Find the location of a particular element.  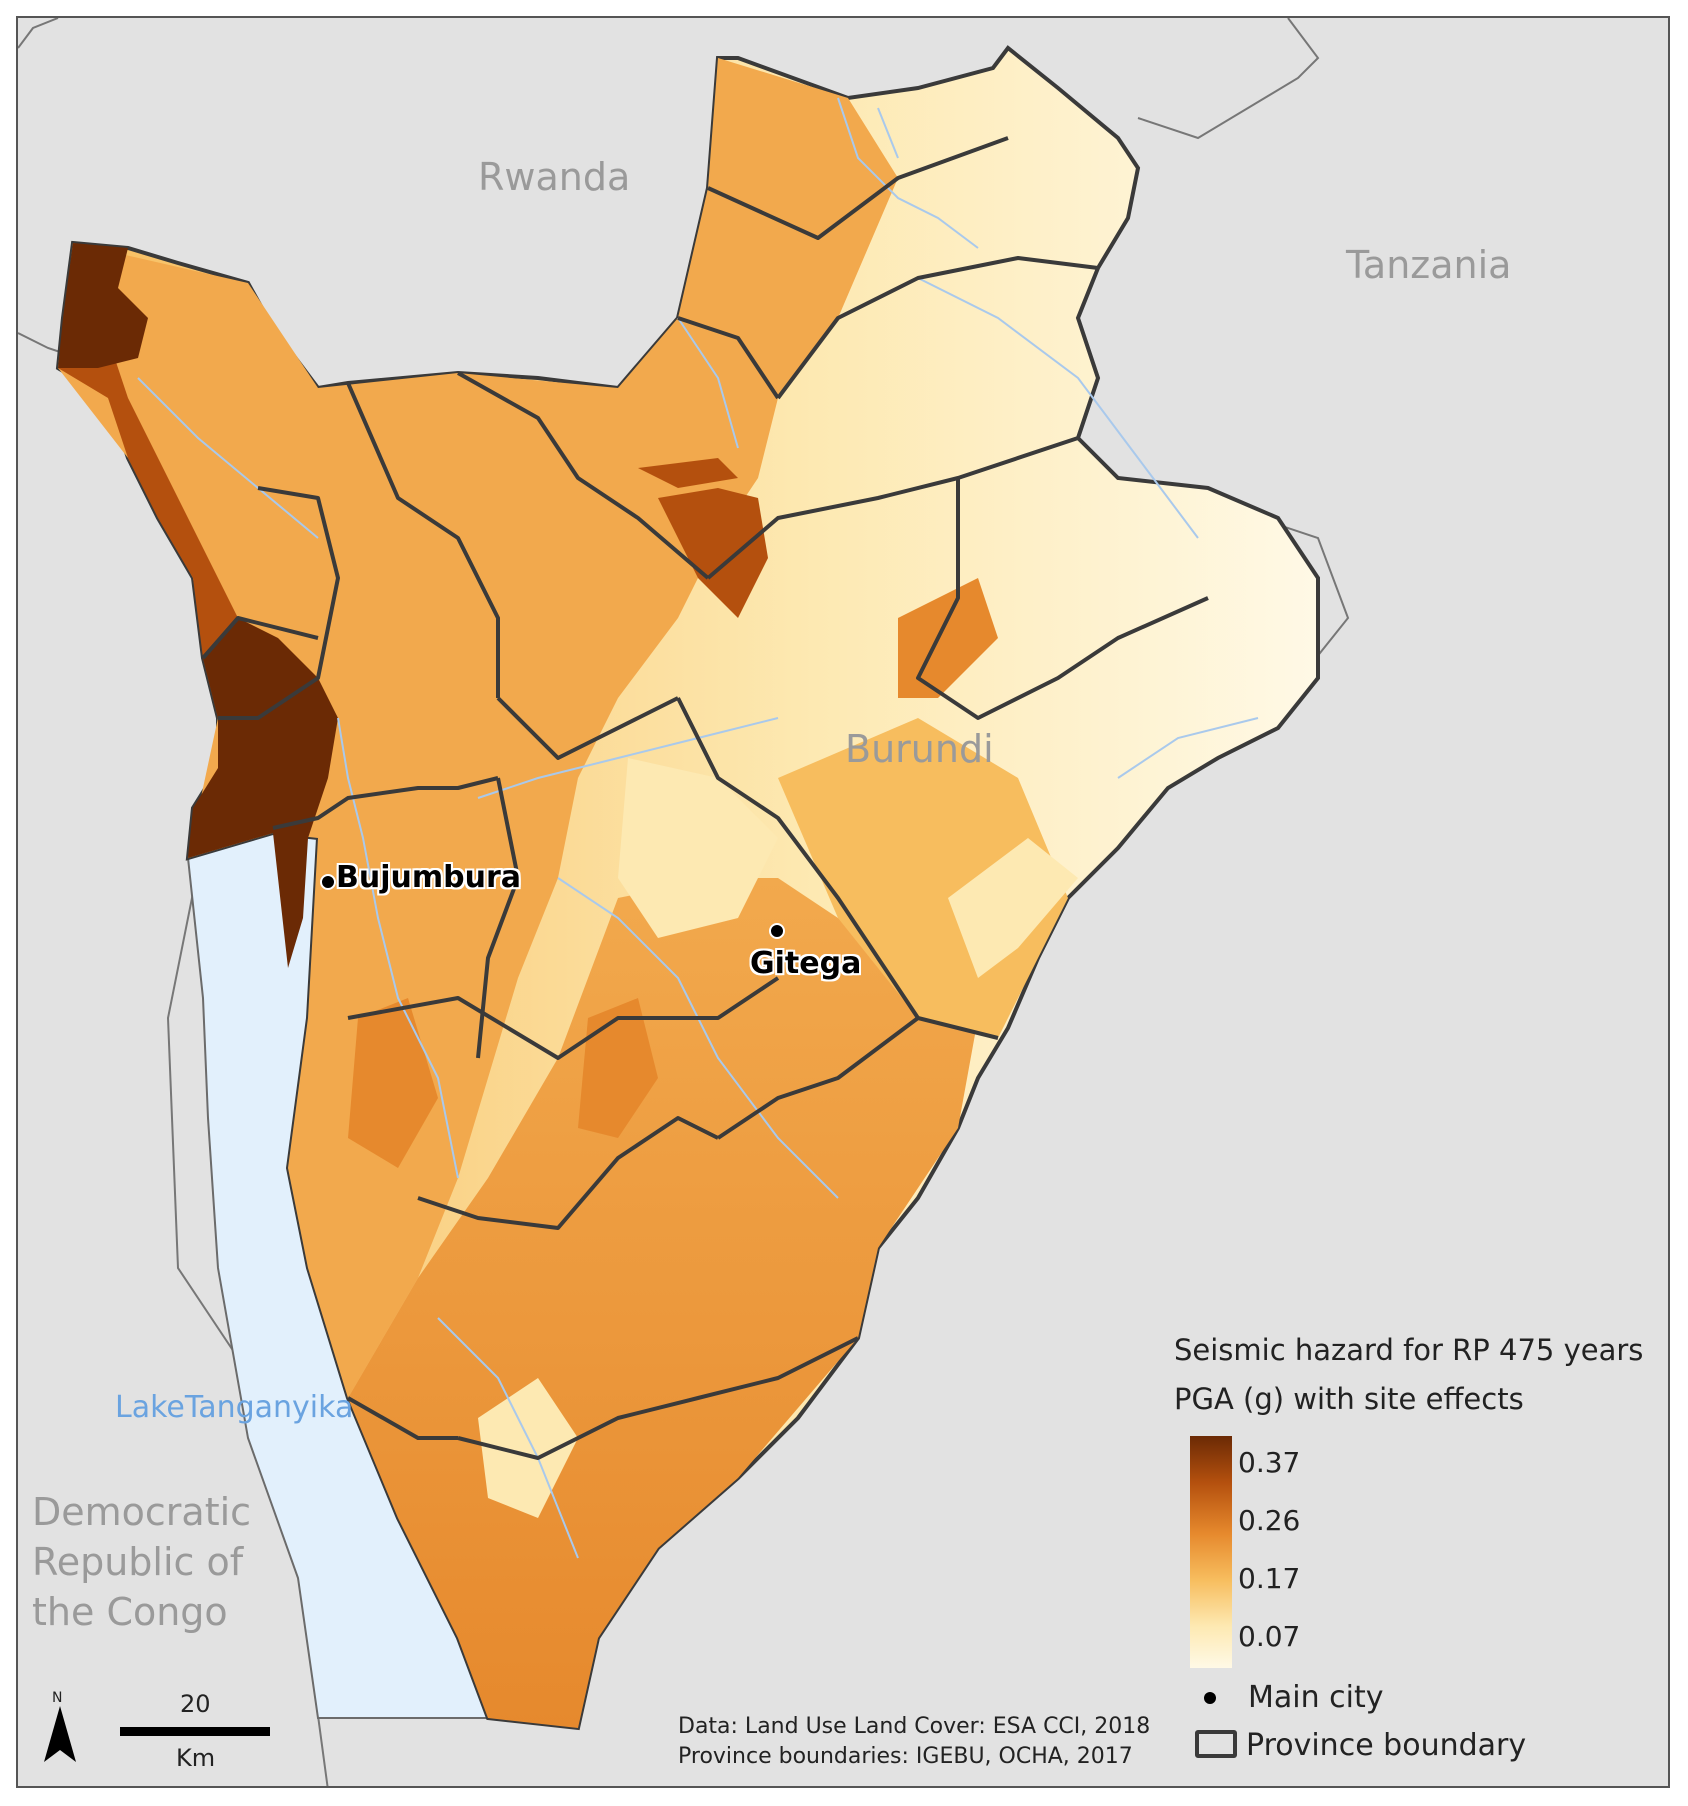

legend-title-line2: PGA (g) with site effects is located at coordinates (1349, 1399).